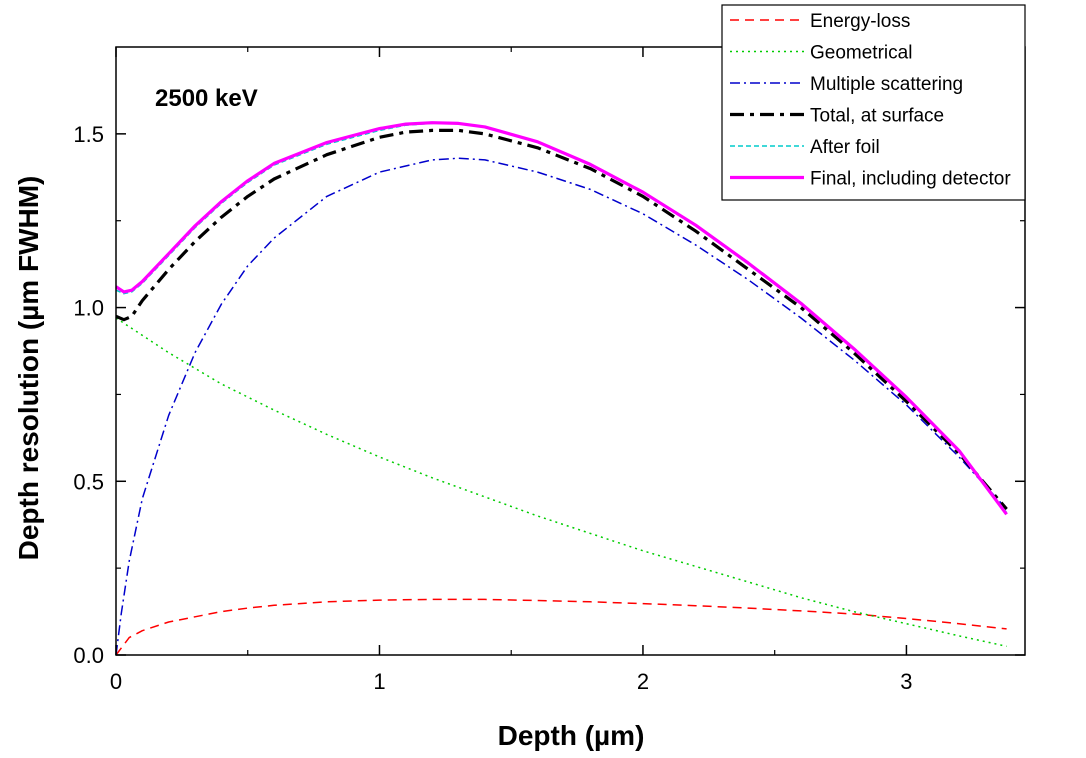 The image size is (1086, 758). What do you see at coordinates (88, 481) in the screenshot?
I see `y-tick-label: 0.5` at bounding box center [88, 481].